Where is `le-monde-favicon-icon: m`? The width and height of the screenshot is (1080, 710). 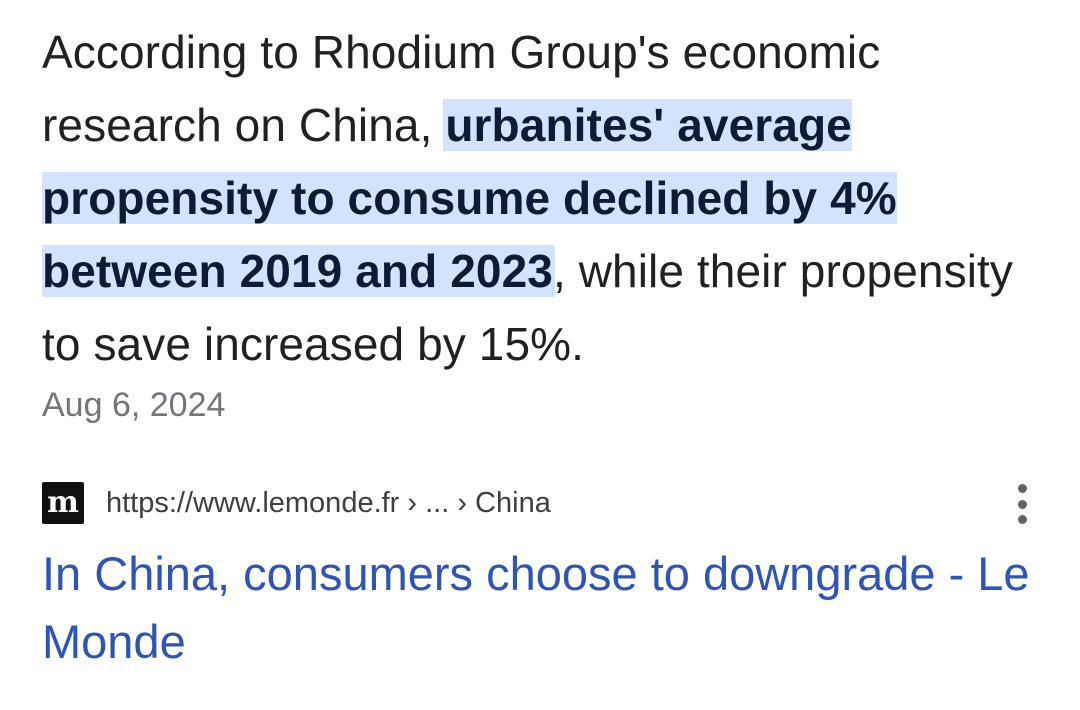 le-monde-favicon-icon: m is located at coordinates (63, 503).